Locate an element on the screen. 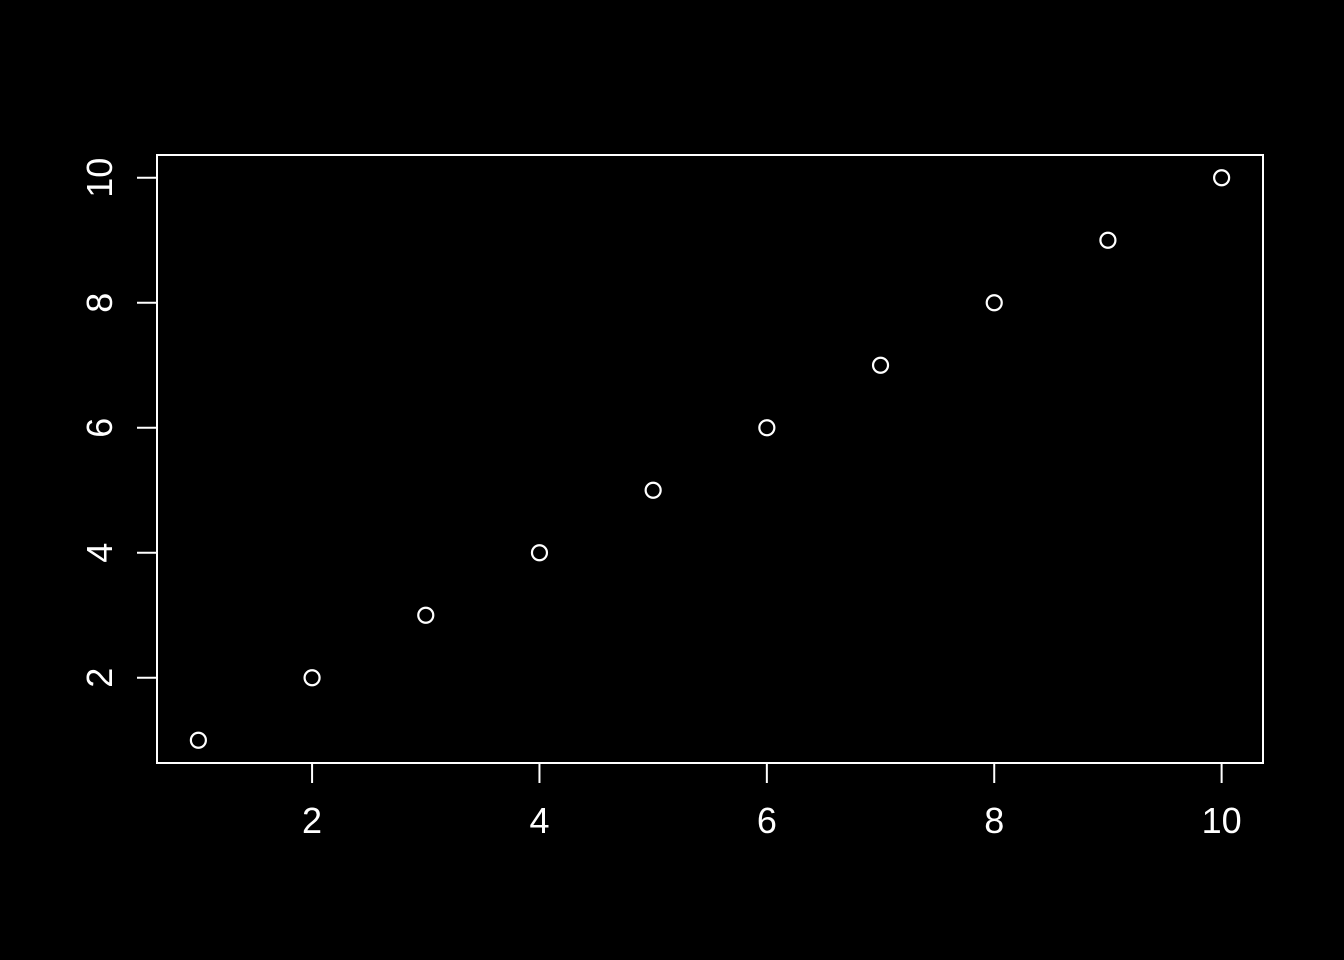 Image resolution: width=1344 pixels, height=960 pixels. y-axis-tick-label: 4 is located at coordinates (99, 553).